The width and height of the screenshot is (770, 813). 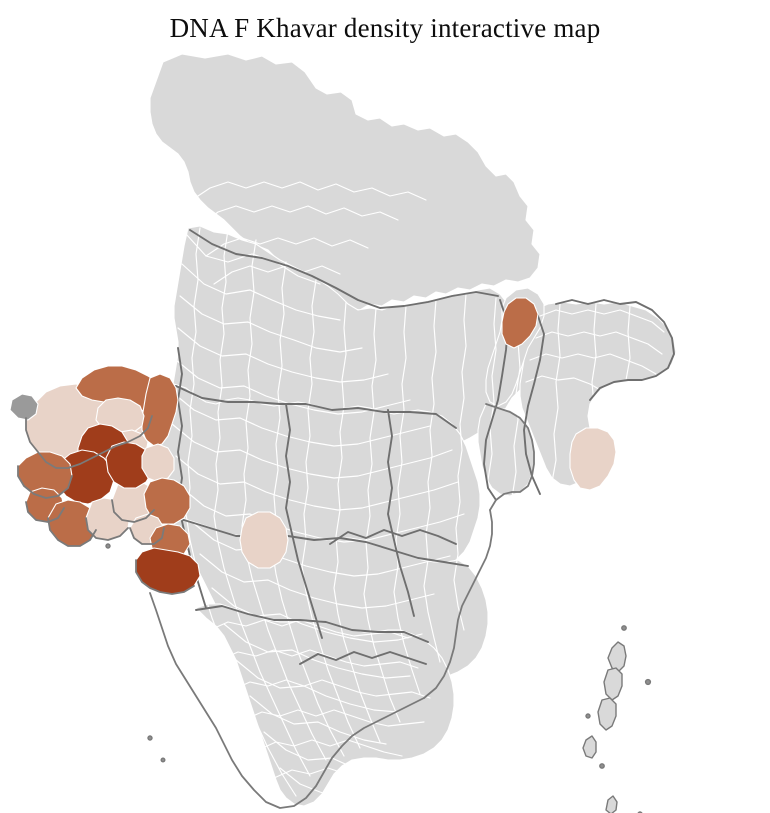 What do you see at coordinates (108, 546) in the screenshot?
I see `island-diu-dot` at bounding box center [108, 546].